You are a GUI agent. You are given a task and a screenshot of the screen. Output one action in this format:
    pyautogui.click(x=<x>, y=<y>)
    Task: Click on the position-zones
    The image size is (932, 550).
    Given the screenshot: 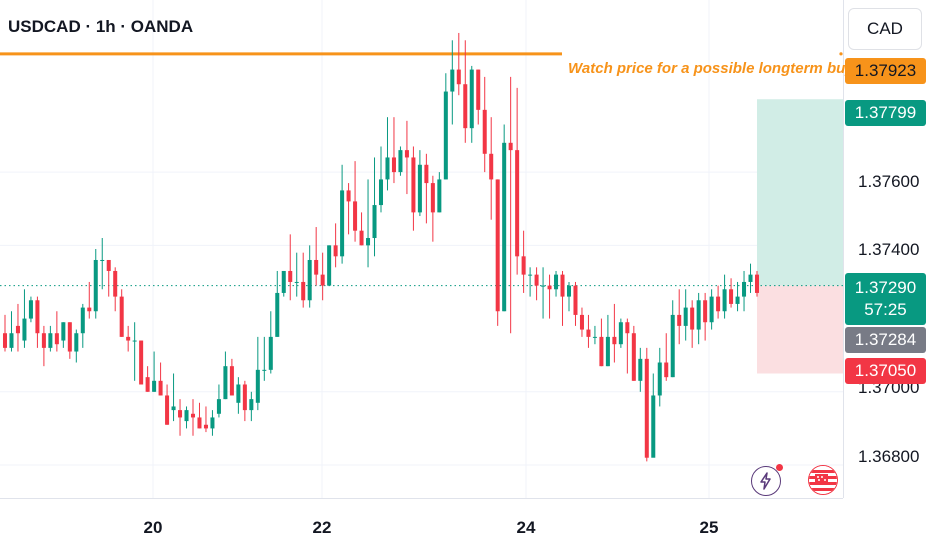 What is the action you would take?
    pyautogui.click(x=800, y=236)
    